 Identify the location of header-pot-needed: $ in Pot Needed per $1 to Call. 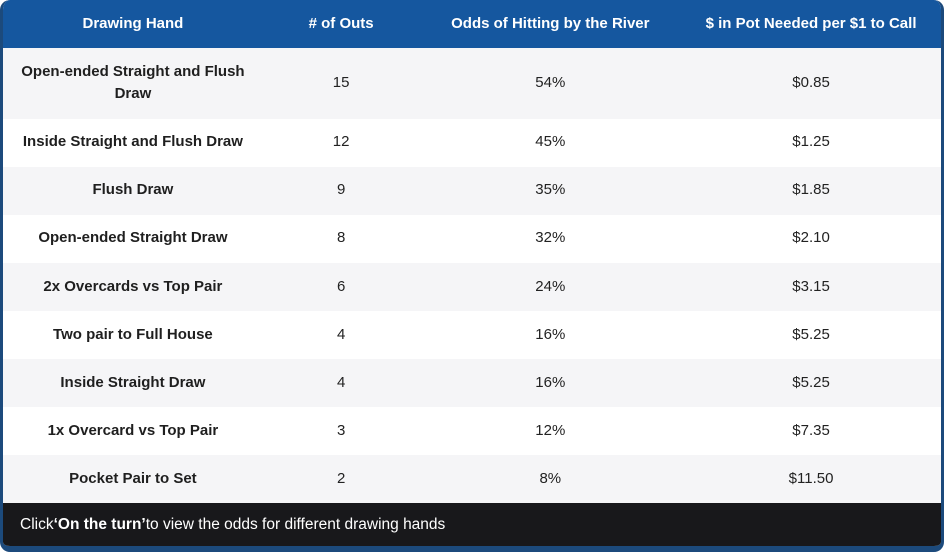
(811, 23).